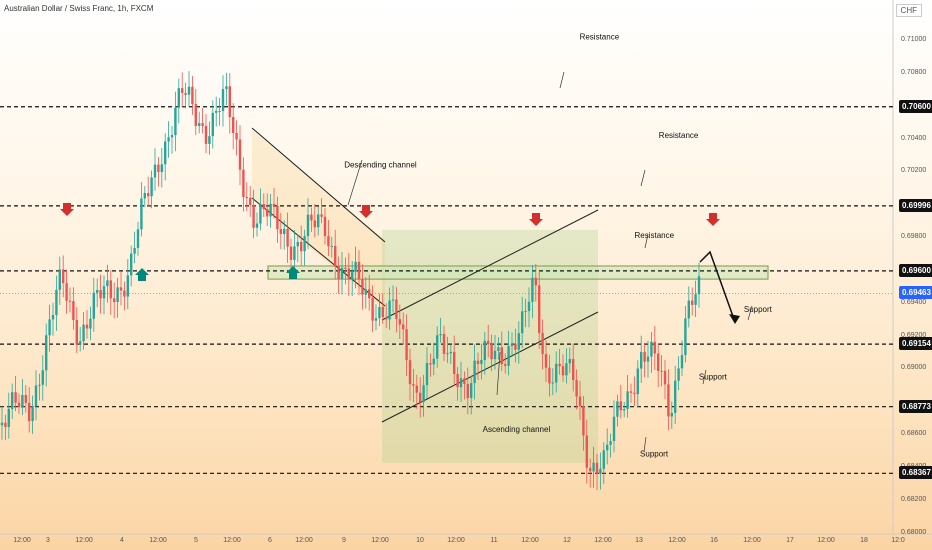  I want to click on resistance-zone, so click(518, 272).